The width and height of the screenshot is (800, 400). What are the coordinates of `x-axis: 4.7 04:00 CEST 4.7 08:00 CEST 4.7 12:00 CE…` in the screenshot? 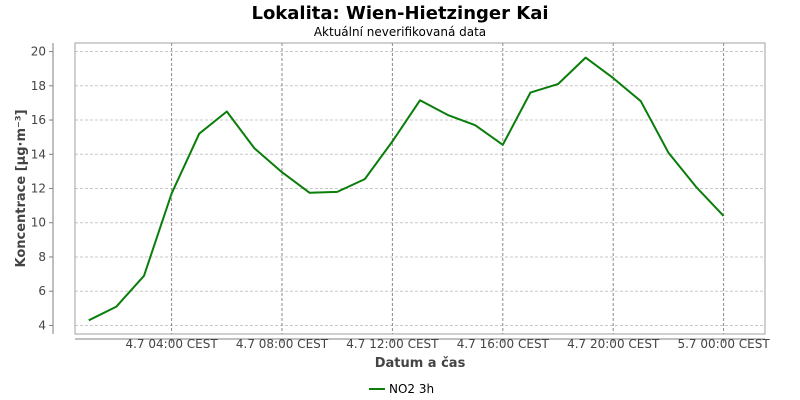 It's located at (422, 344).